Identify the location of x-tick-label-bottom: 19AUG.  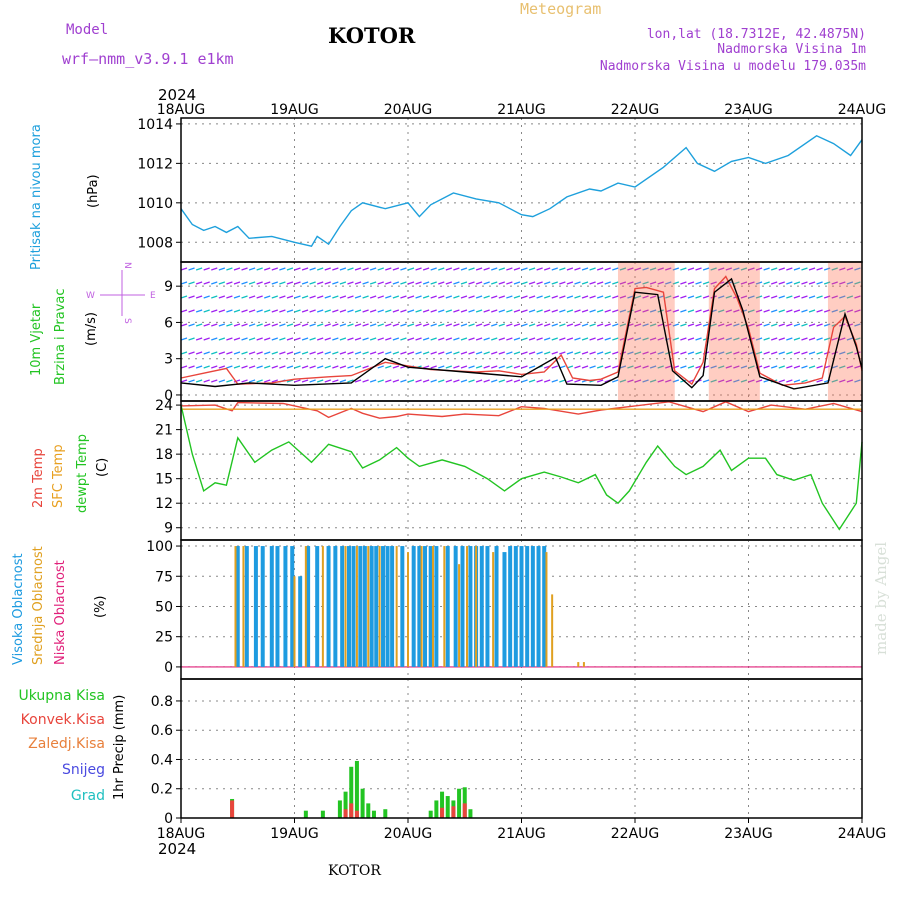
(294, 834).